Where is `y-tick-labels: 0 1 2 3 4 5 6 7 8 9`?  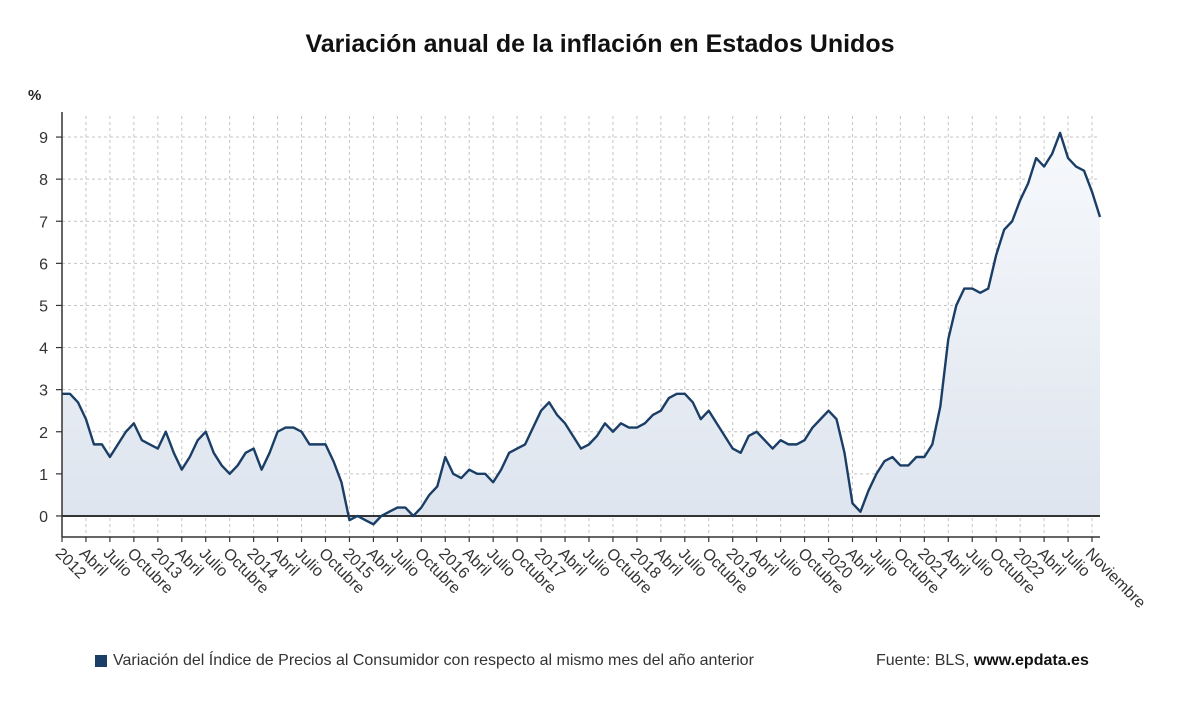
y-tick-labels: 0 1 2 3 4 5 6 7 8 9 is located at coordinates (50, 328).